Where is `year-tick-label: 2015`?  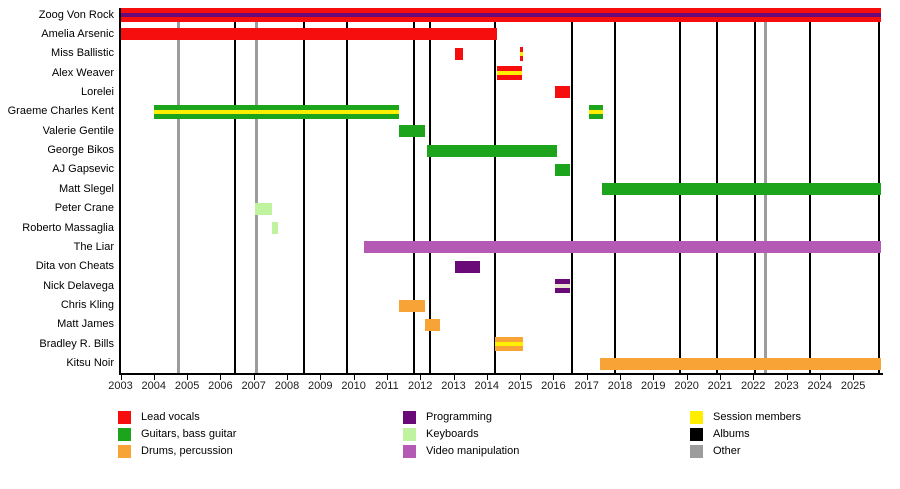
year-tick-label: 2015 is located at coordinates (520, 385).